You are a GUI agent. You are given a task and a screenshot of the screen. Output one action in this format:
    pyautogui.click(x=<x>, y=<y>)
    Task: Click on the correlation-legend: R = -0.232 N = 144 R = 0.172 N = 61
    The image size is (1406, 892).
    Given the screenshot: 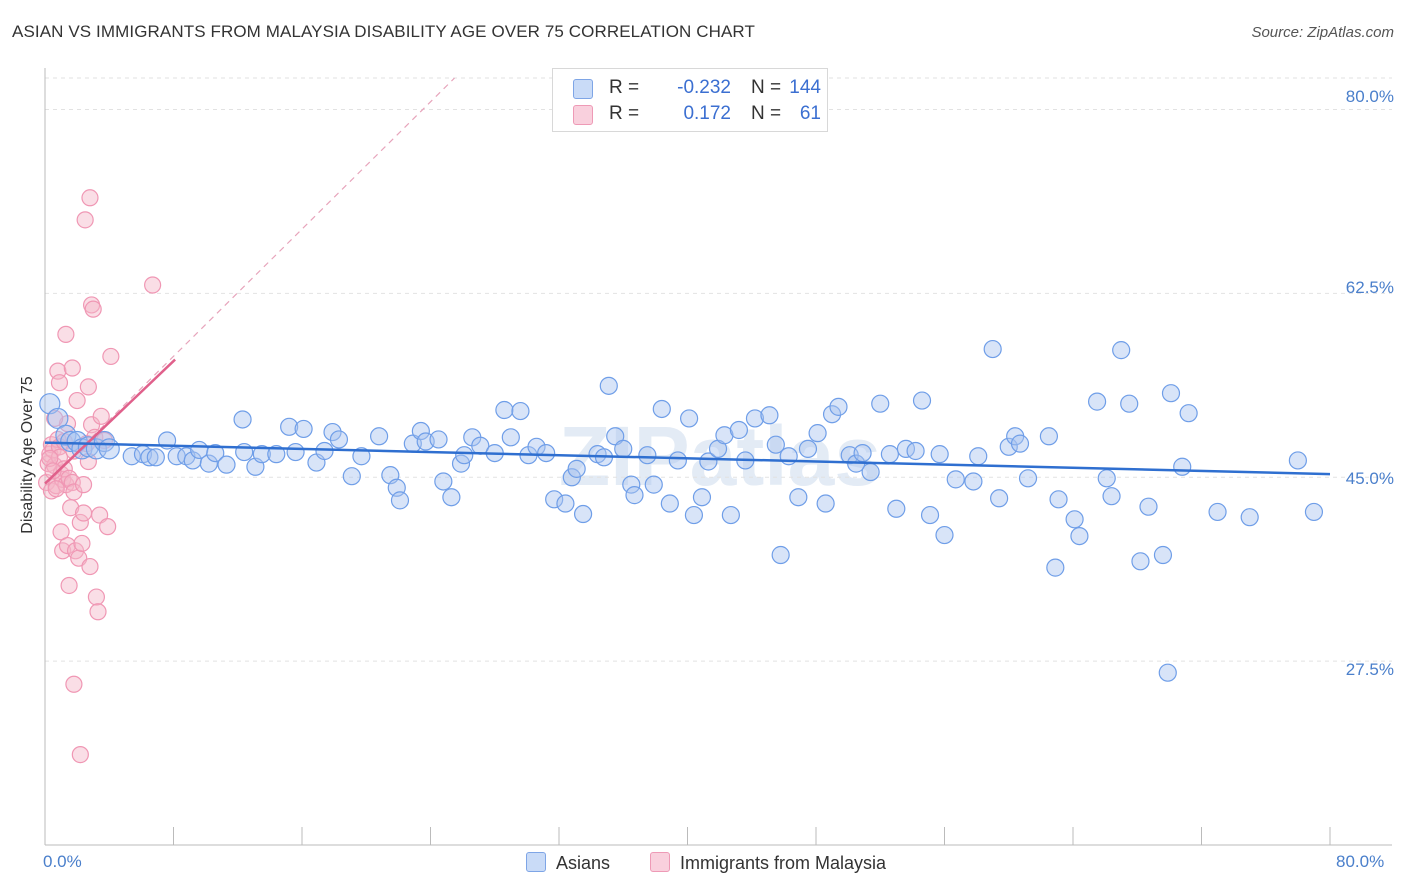 What is the action you would take?
    pyautogui.click(x=690, y=100)
    